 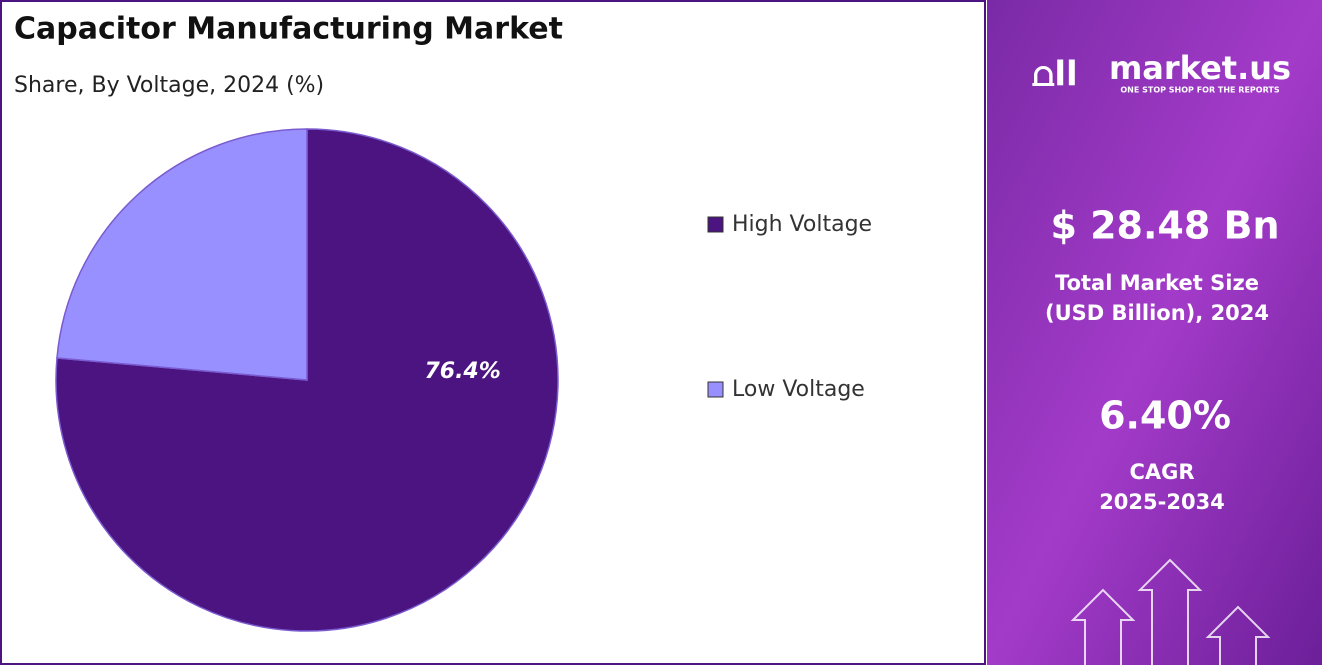 What do you see at coordinates (1199, 90) in the screenshot?
I see `tagline: ONE STOP SHOP FOR THE REPORTS` at bounding box center [1199, 90].